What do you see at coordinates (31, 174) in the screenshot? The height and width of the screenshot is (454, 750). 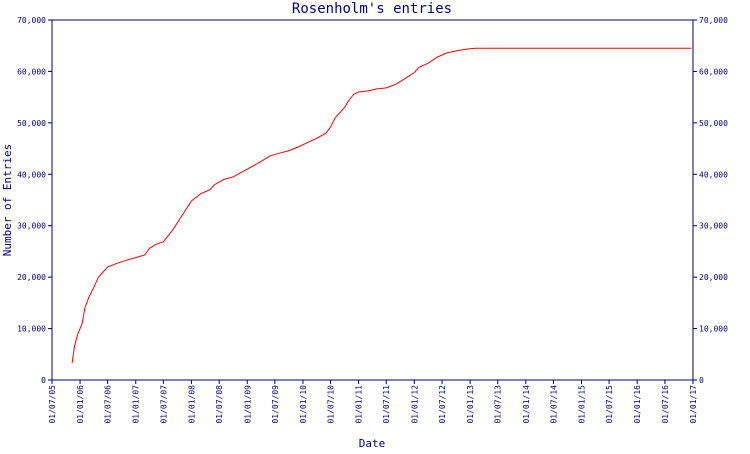 I see `y-tick-label-left: 40,000` at bounding box center [31, 174].